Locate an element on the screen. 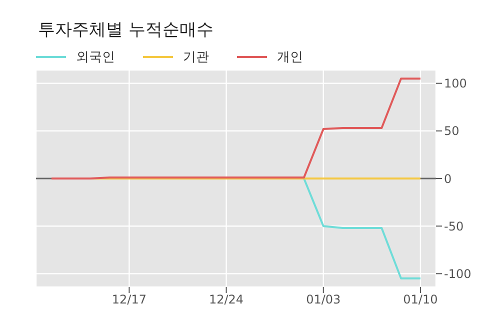 This screenshot has height=323, width=500. y-tick-label: -50 is located at coordinates (454, 226).